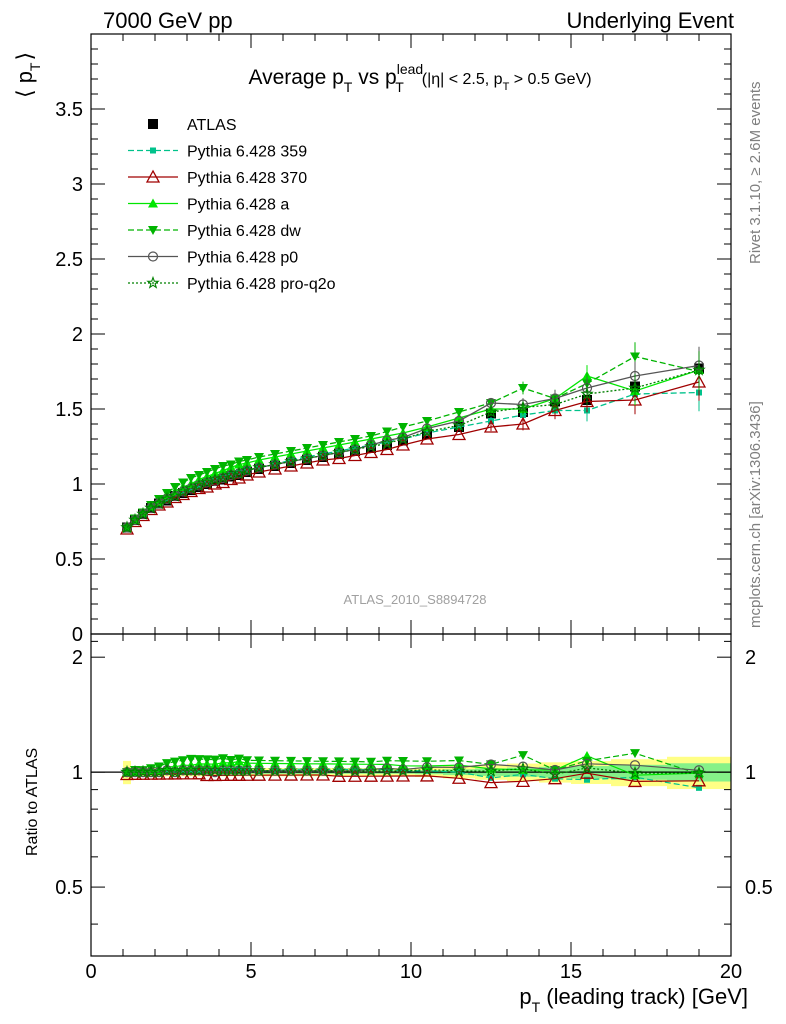 The width and height of the screenshot is (786, 1024). Describe the element at coordinates (755, 514) in the screenshot. I see `mcplots-label: mcplots.cern.ch [arXiv:1306.3436]` at that location.